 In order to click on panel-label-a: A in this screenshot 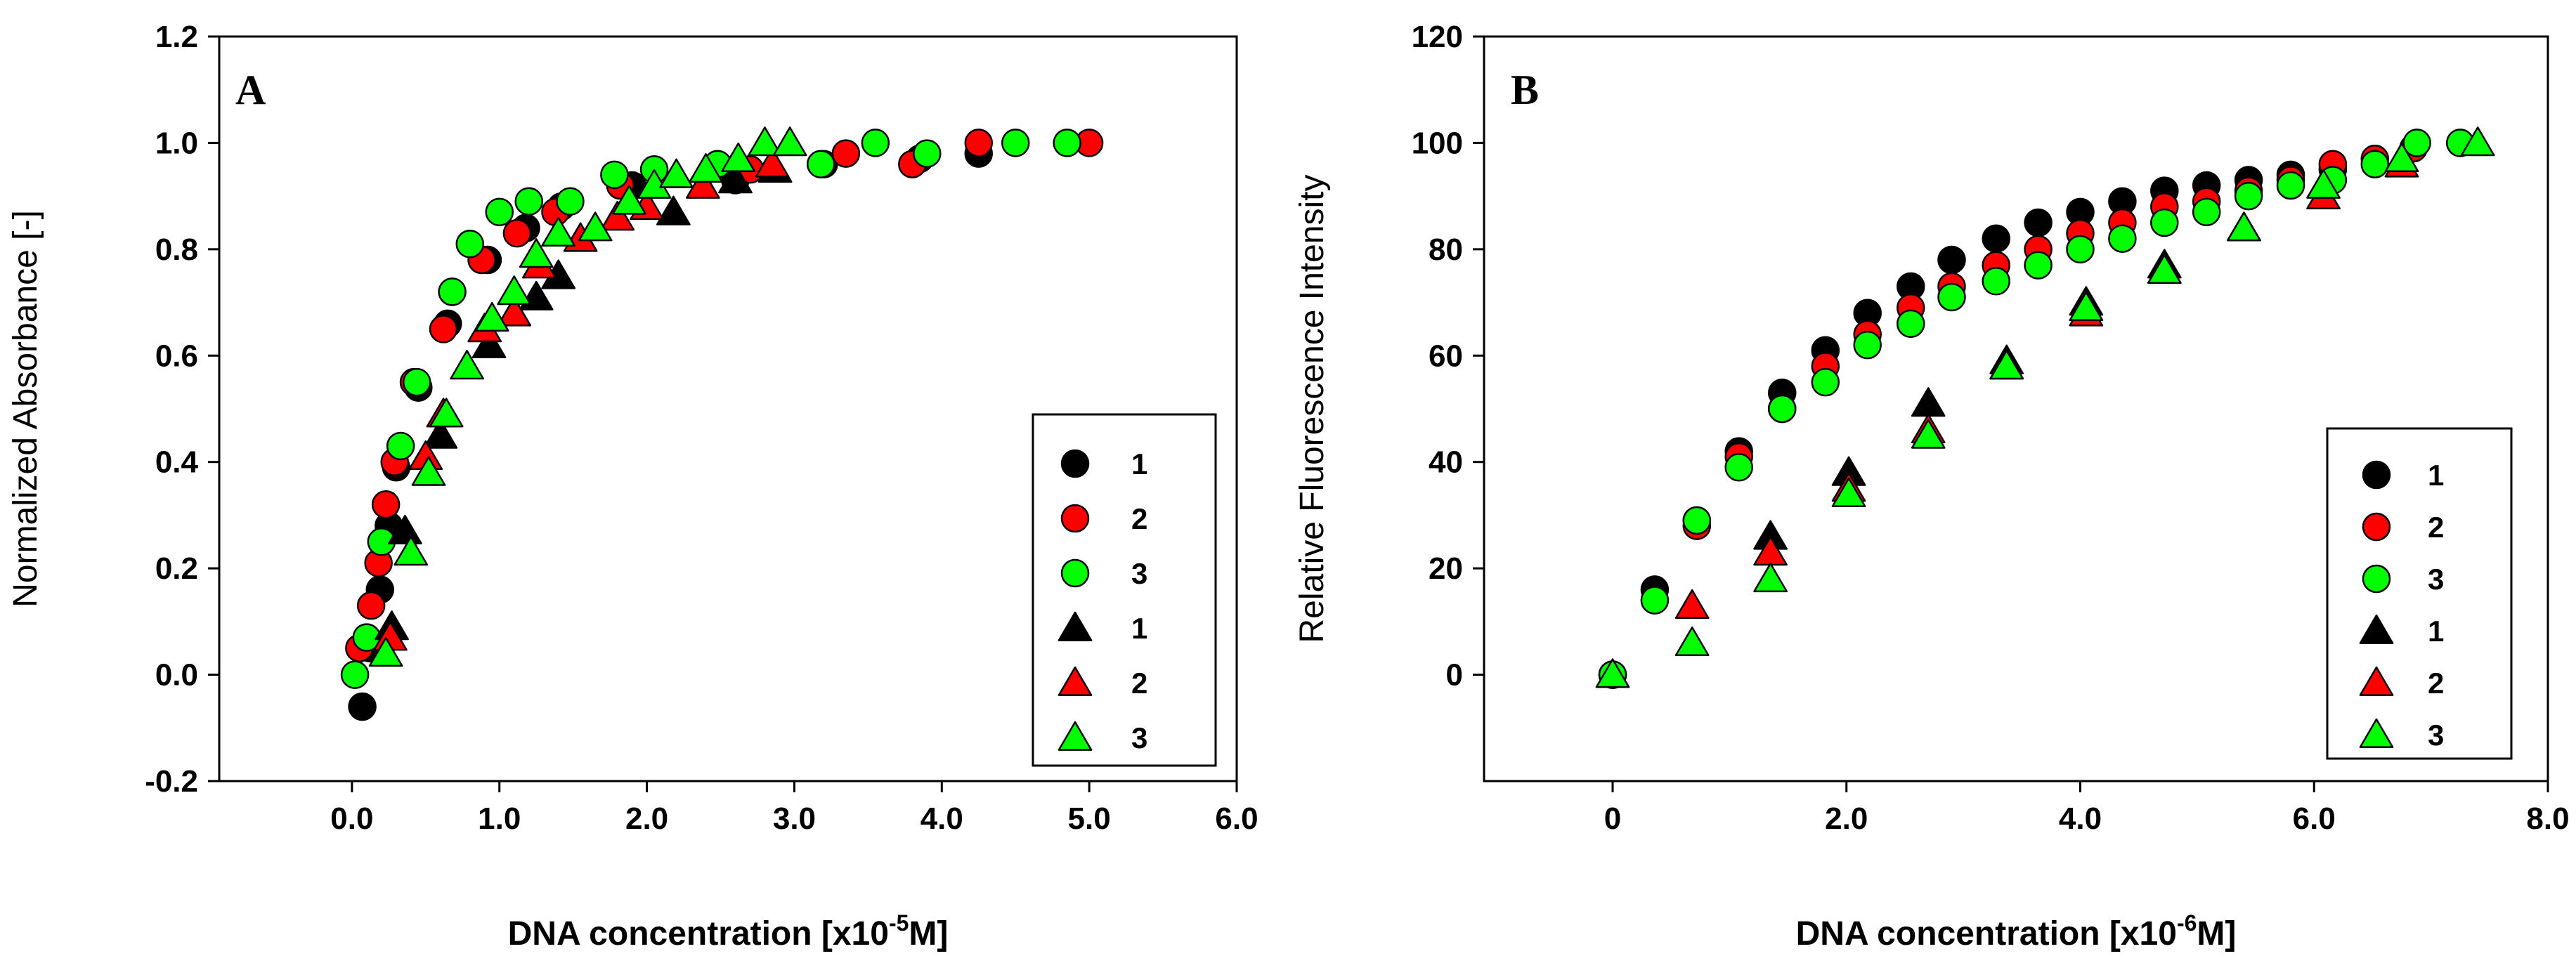, I will do `click(250, 90)`.